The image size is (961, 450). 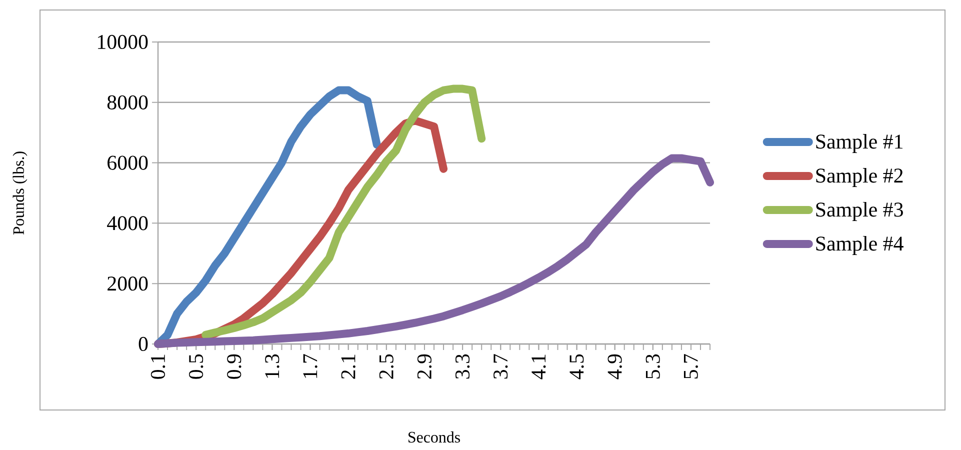 I want to click on x-tick-label: 3.7, so click(x=501, y=366).